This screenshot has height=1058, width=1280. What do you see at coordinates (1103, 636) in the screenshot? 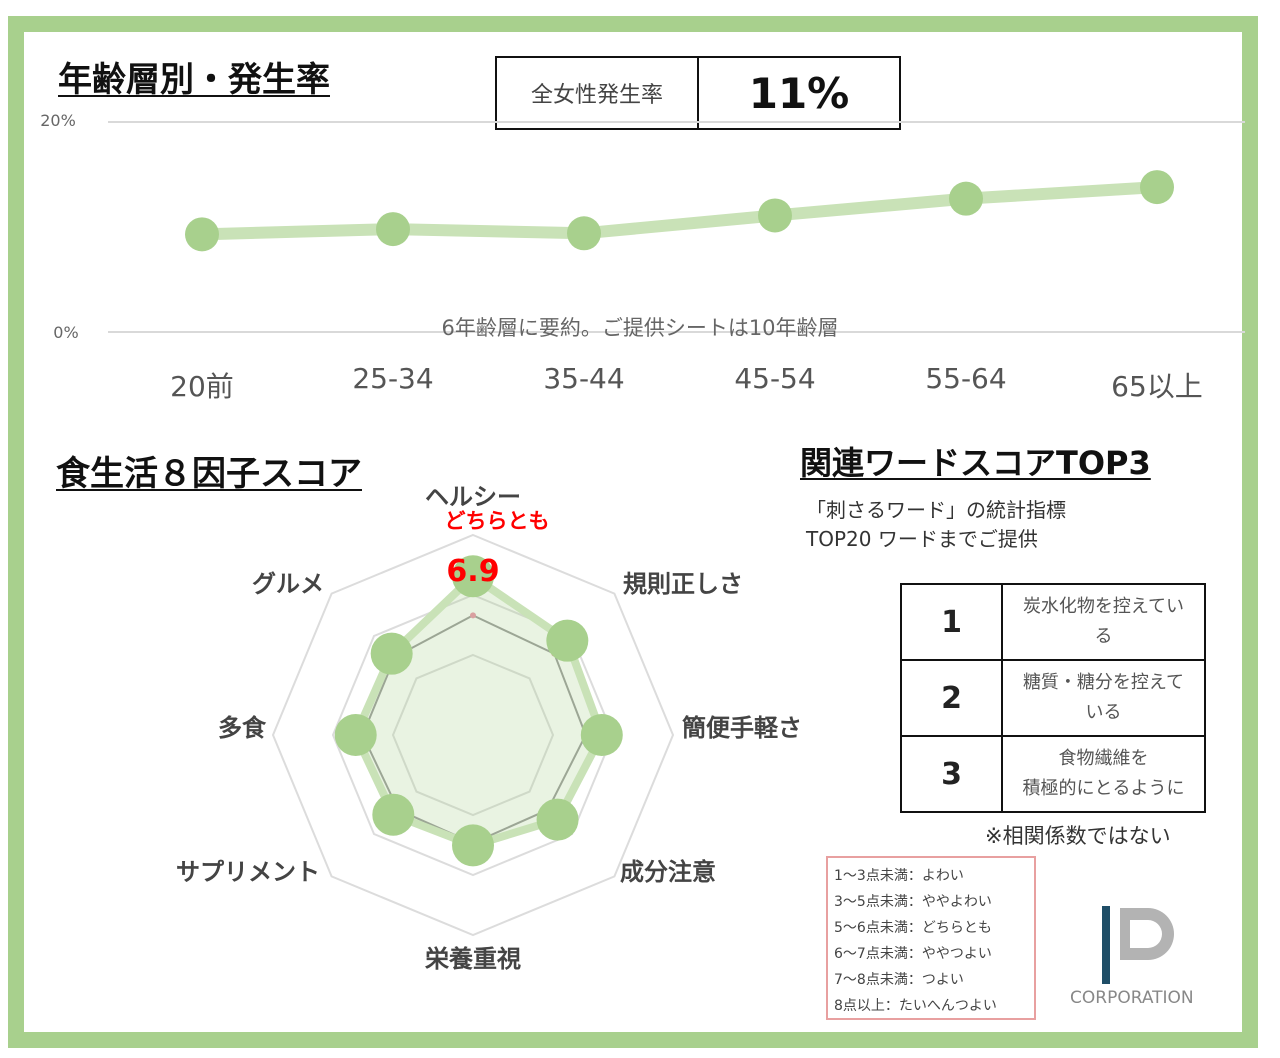
I see `word-line: る` at bounding box center [1103, 636].